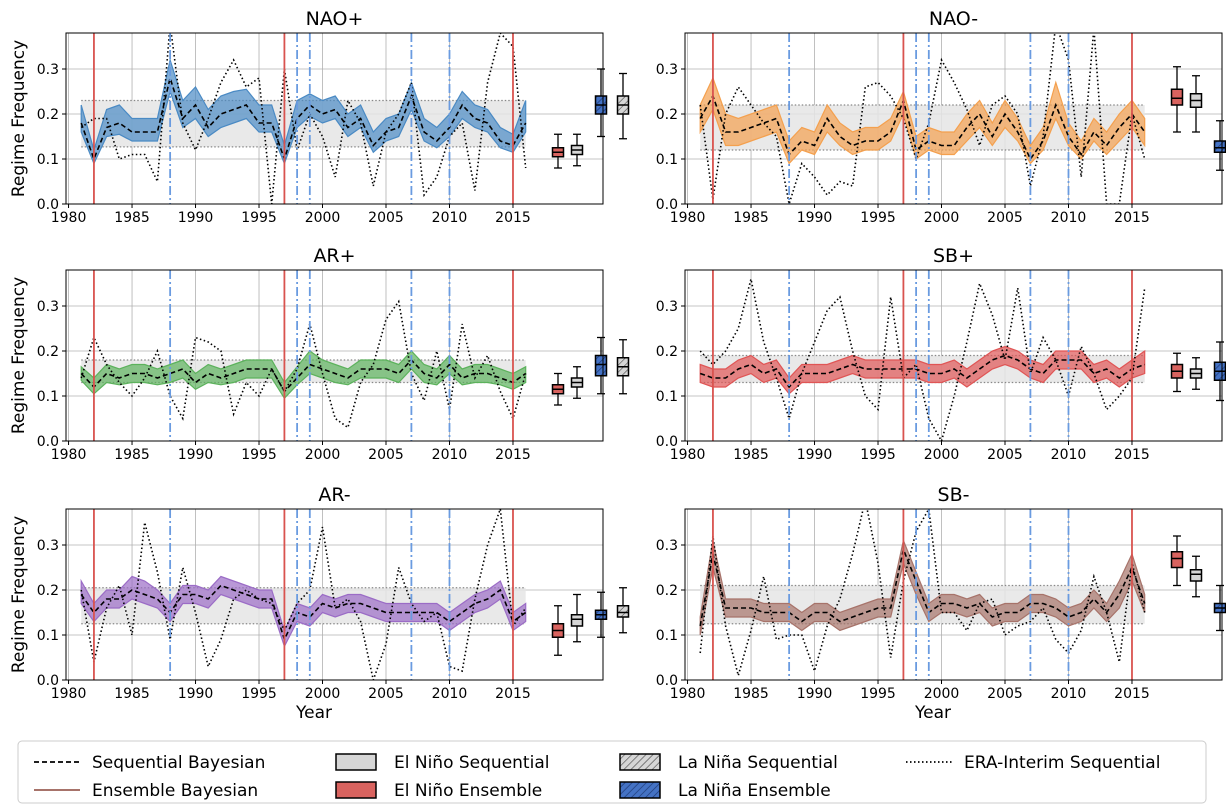  Describe the element at coordinates (754, 791) in the screenshot. I see `legend-label: La Niña Ensemble` at that location.